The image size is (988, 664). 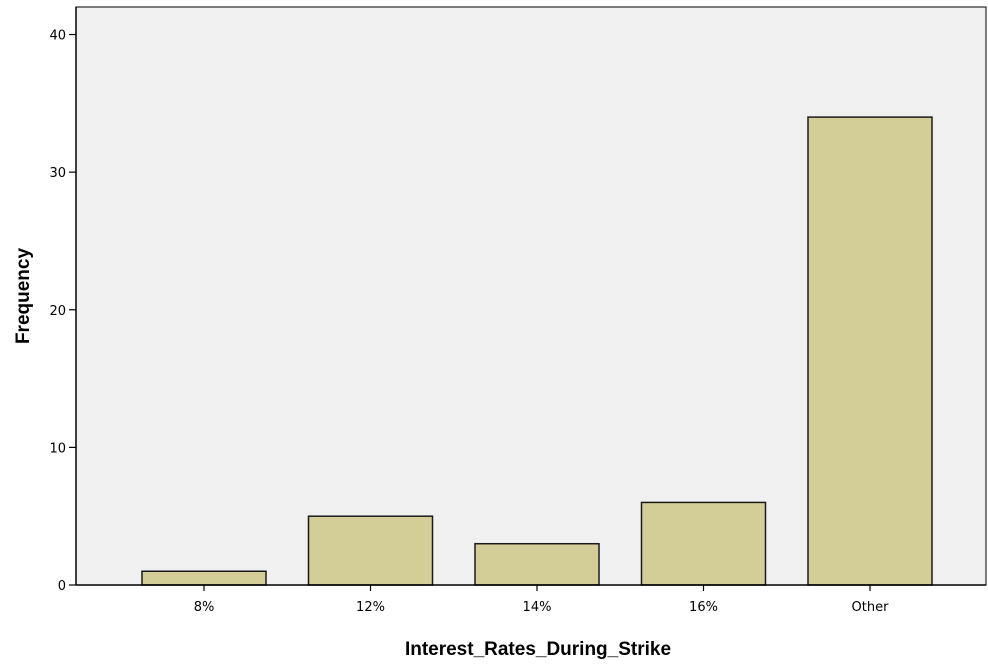 I want to click on y-tick-label: 40, so click(x=57, y=36).